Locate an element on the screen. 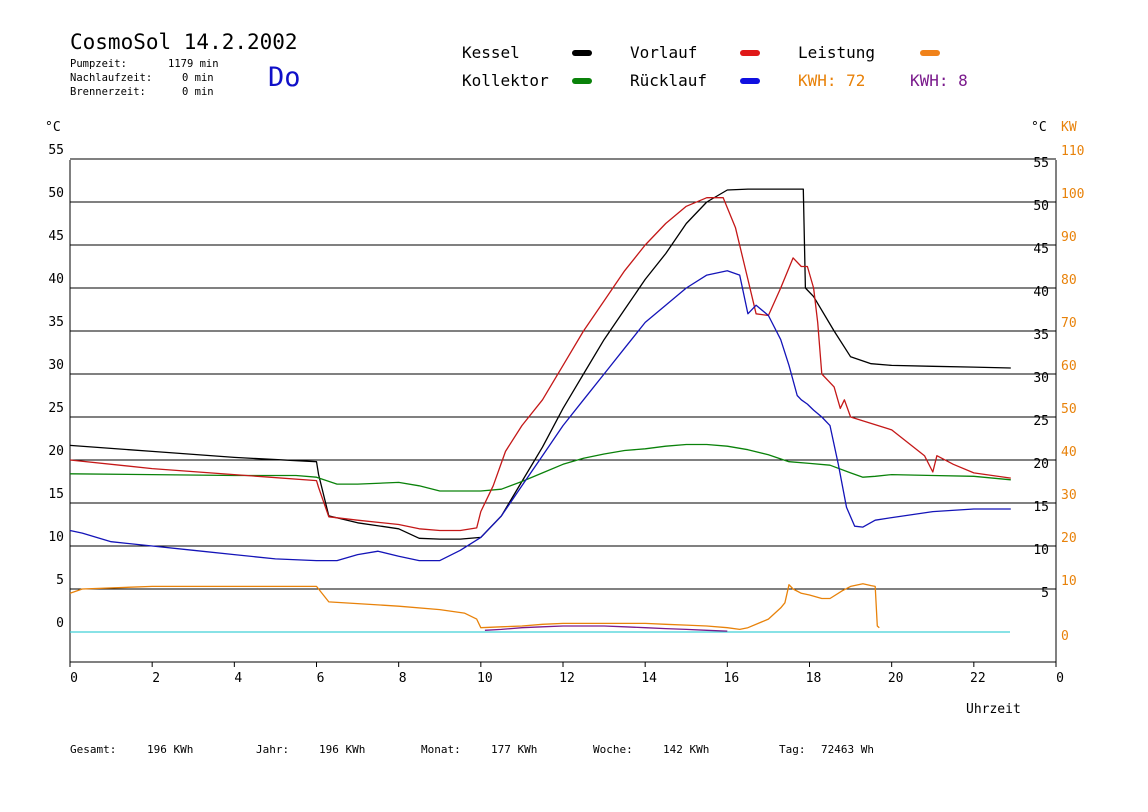 This screenshot has width=1148, height=812. y-tick-label-right-5: 25 is located at coordinates (1041, 421).